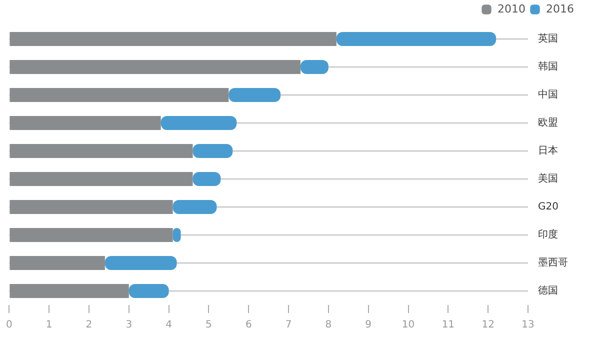  Describe the element at coordinates (548, 122) in the screenshot. I see `y-tick-label: 欧盟` at that location.